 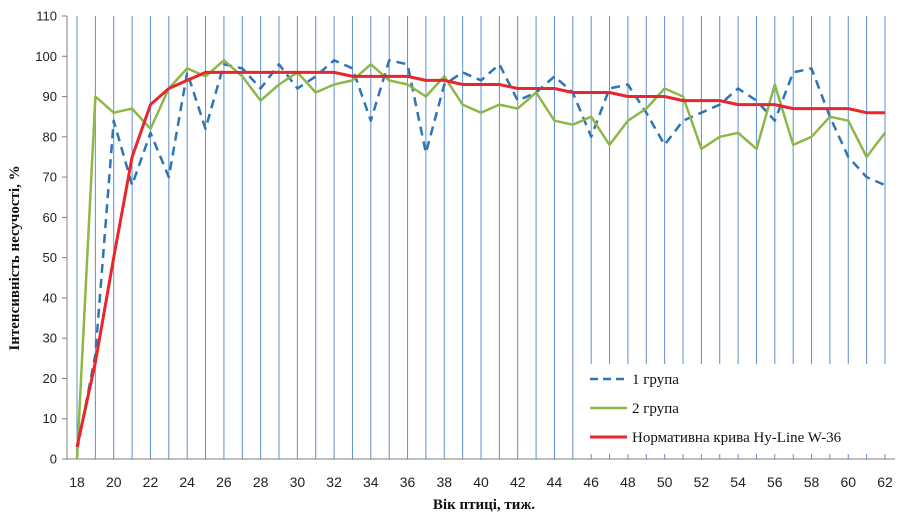 What do you see at coordinates (50, 96) in the screenshot?
I see `y-tick-label-90: 90` at bounding box center [50, 96].